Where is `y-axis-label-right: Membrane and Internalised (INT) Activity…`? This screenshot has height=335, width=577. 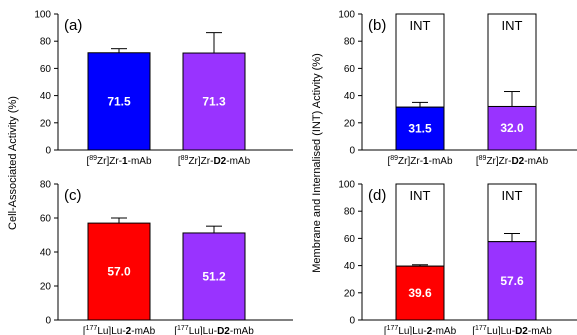
y-axis-label-right: Membrane and Internalised (INT) Activity… is located at coordinates (317, 162).